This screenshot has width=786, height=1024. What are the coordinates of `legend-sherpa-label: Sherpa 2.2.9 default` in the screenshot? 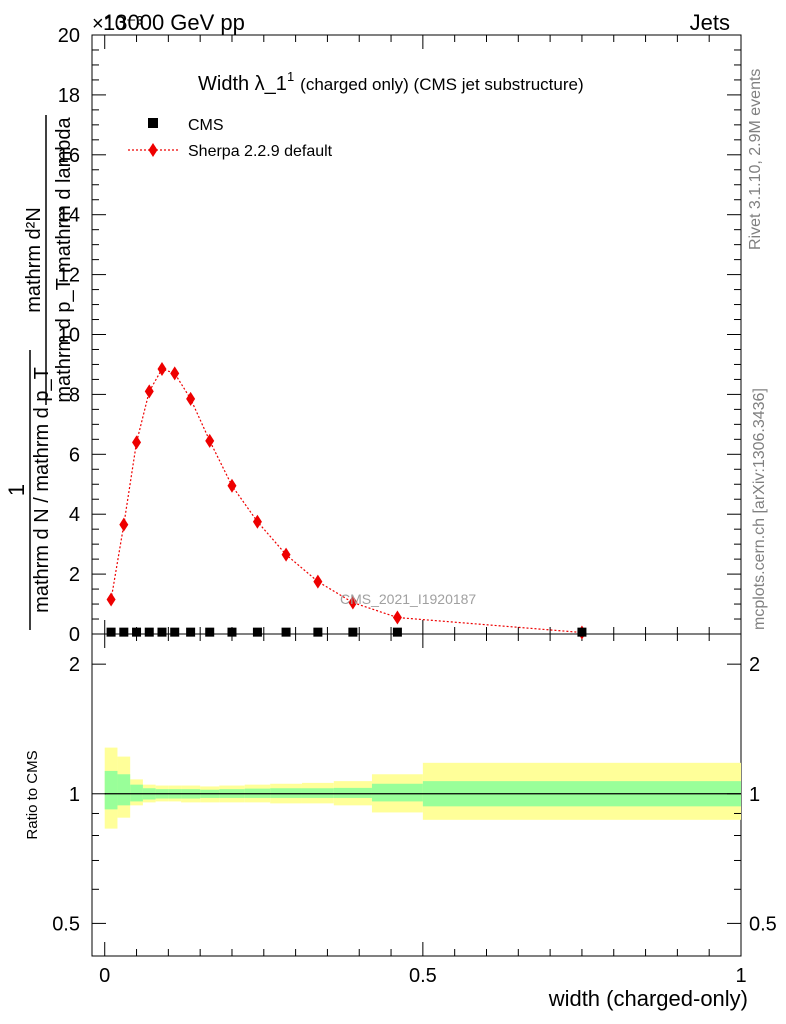 It's located at (260, 151).